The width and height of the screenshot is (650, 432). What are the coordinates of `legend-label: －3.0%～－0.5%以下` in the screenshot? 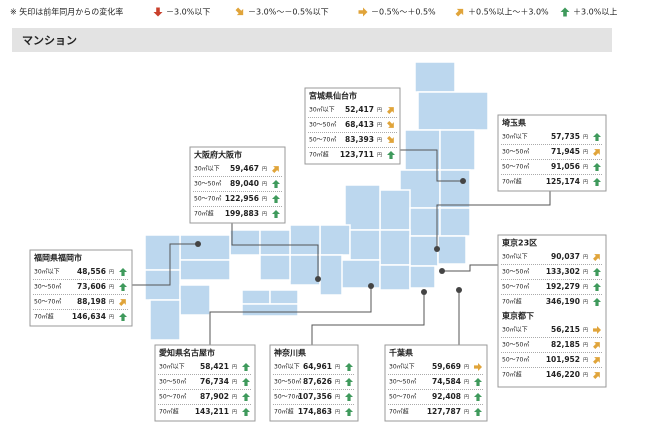 It's located at (288, 12).